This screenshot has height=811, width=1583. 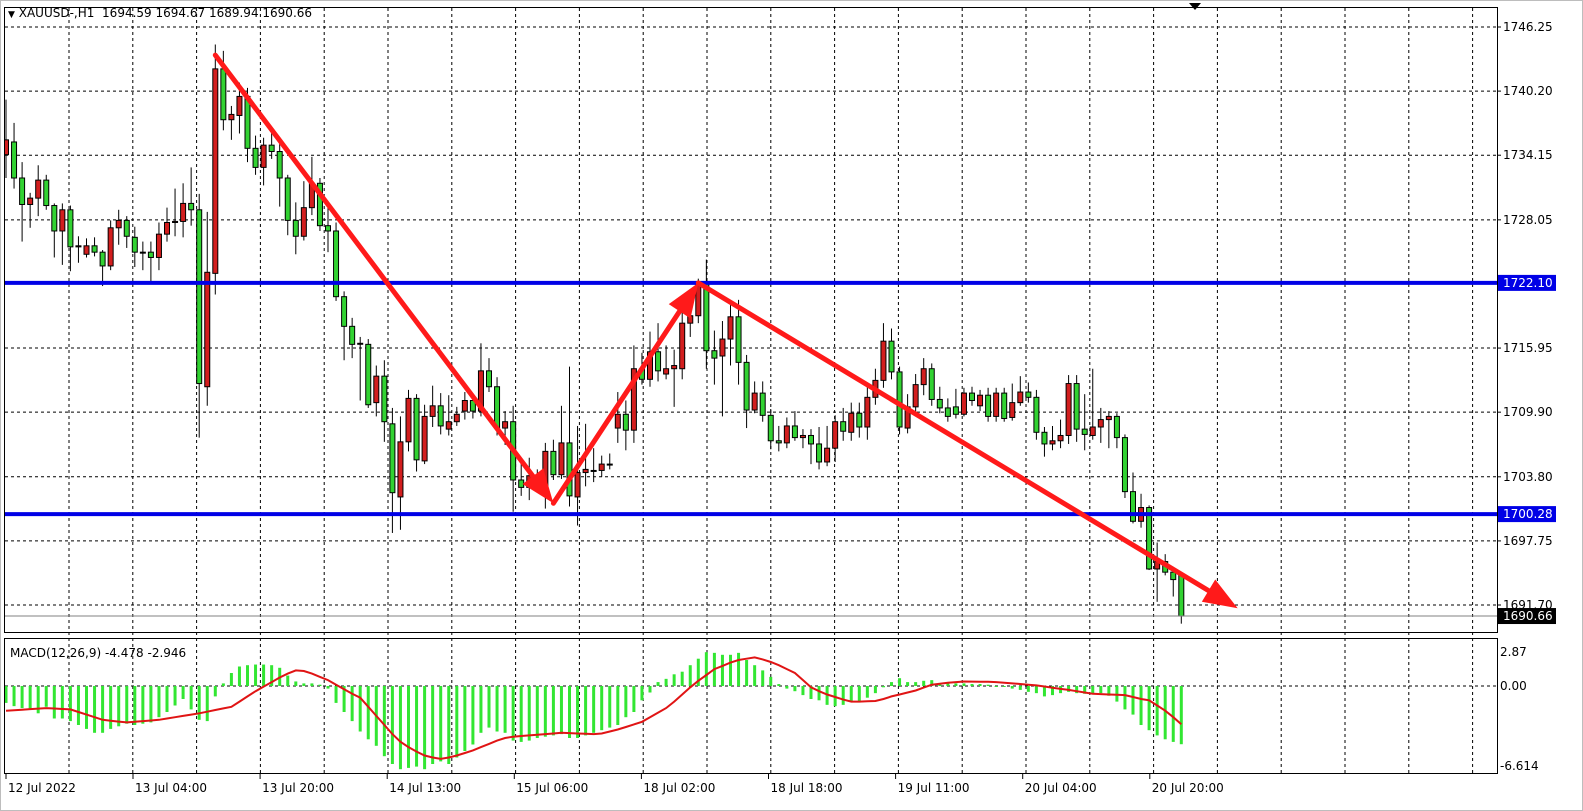 I want to click on time-axis-label: 13 Jul 04:00, so click(x=171, y=788).